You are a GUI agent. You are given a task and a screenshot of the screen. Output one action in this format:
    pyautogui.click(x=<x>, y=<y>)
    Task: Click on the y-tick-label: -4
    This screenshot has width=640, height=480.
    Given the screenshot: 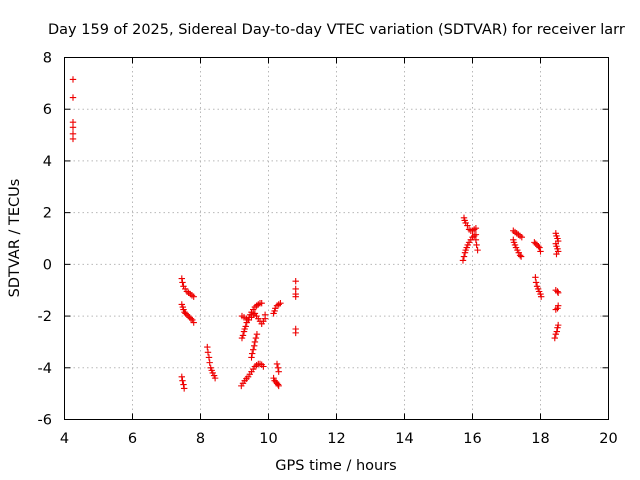 What is the action you would take?
    pyautogui.click(x=45, y=369)
    